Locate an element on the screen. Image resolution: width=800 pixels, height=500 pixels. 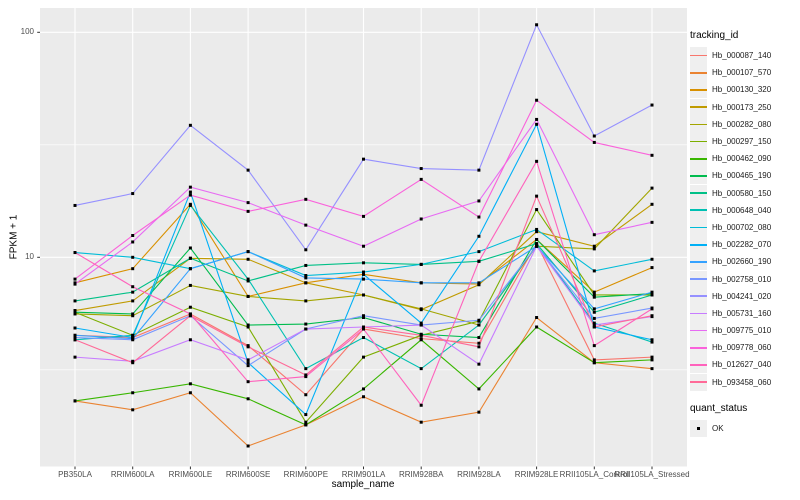
y-tick-label: 10 is located at coordinates (29, 257).